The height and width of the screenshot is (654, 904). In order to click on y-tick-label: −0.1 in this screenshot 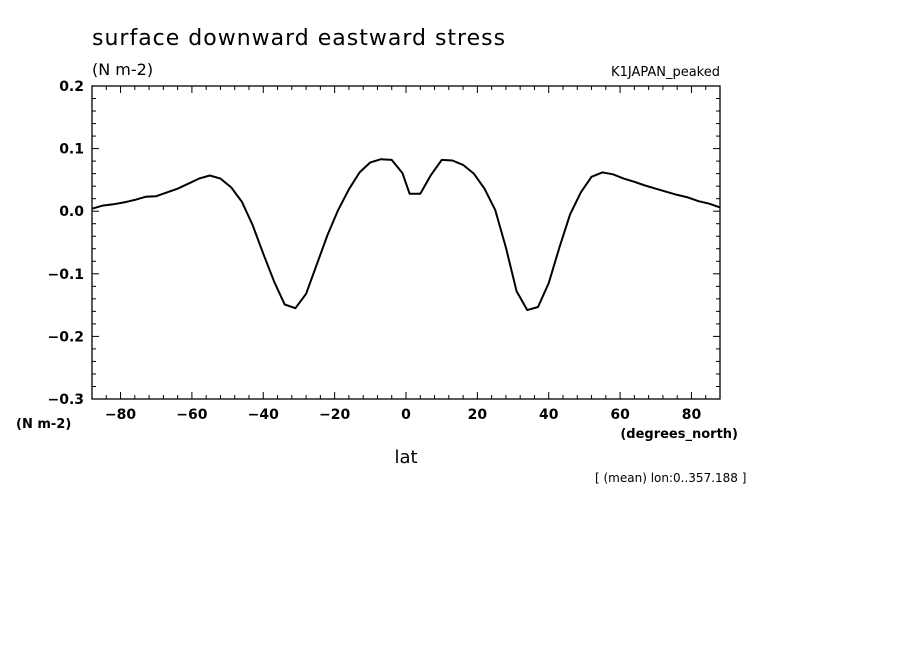, I will do `click(65, 275)`.